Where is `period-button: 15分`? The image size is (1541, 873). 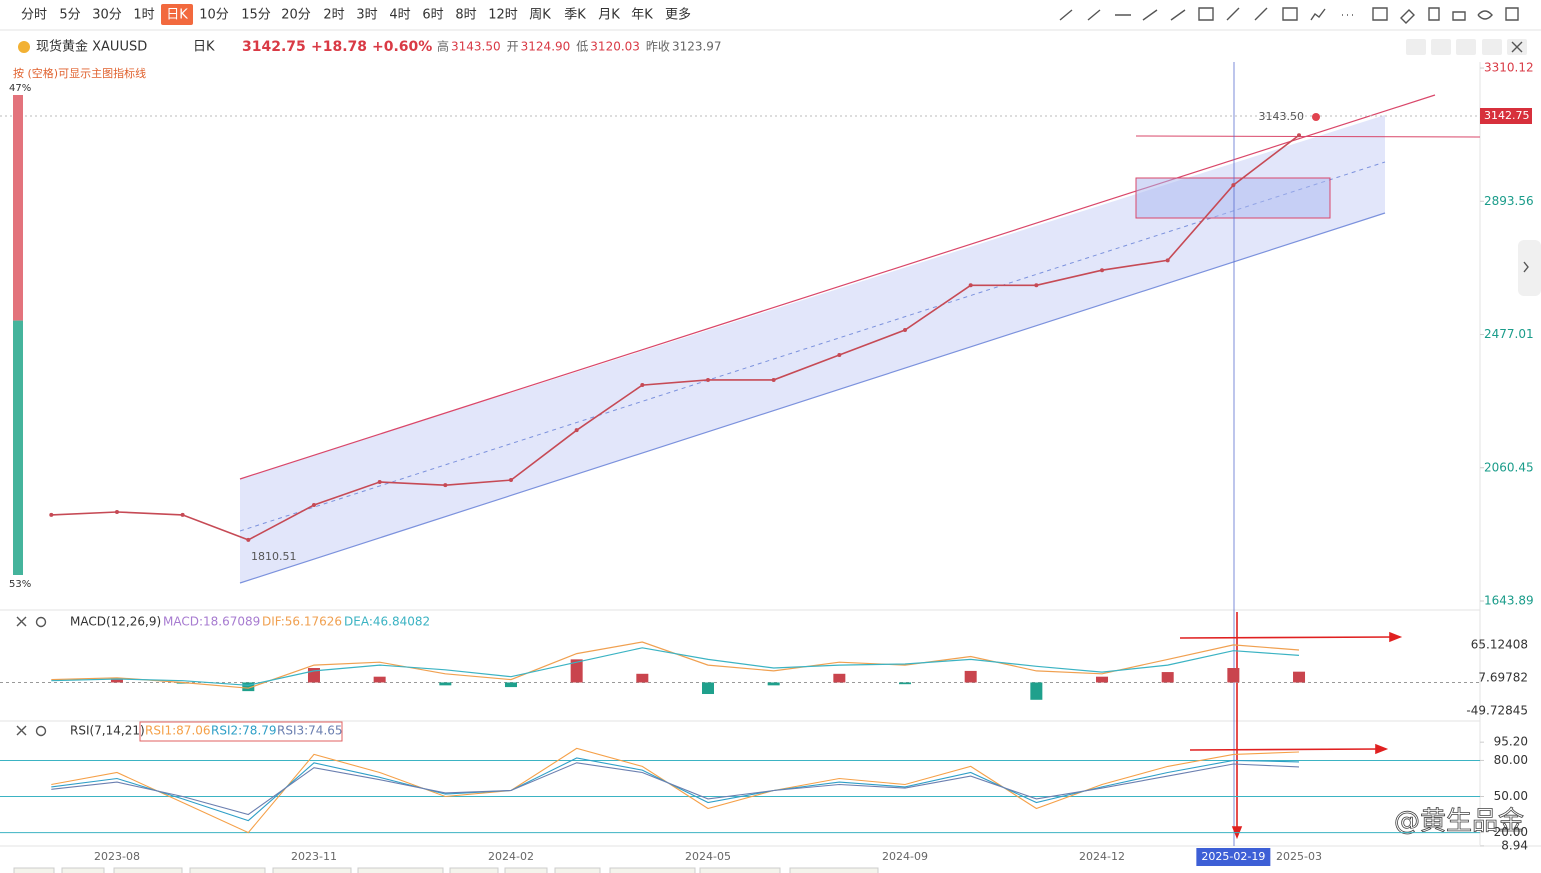
period-button: 15分 is located at coordinates (256, 15).